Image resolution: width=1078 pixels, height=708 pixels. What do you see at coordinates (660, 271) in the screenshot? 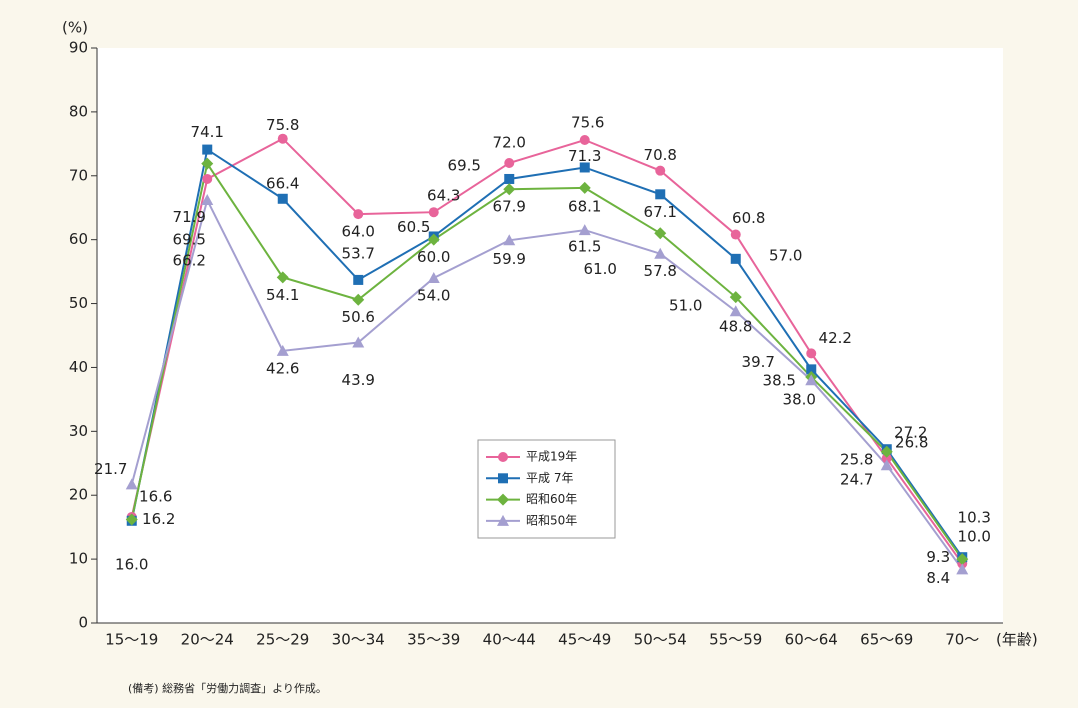
I see `data-label: 57.8` at bounding box center [660, 271].